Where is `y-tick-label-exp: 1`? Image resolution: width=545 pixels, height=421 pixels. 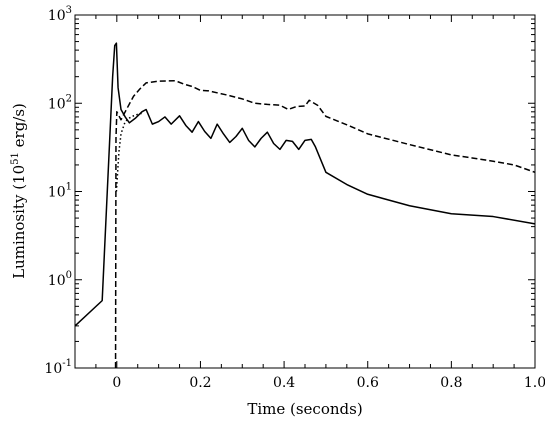 y-tick-label-exp: 1 is located at coordinates (69, 187).